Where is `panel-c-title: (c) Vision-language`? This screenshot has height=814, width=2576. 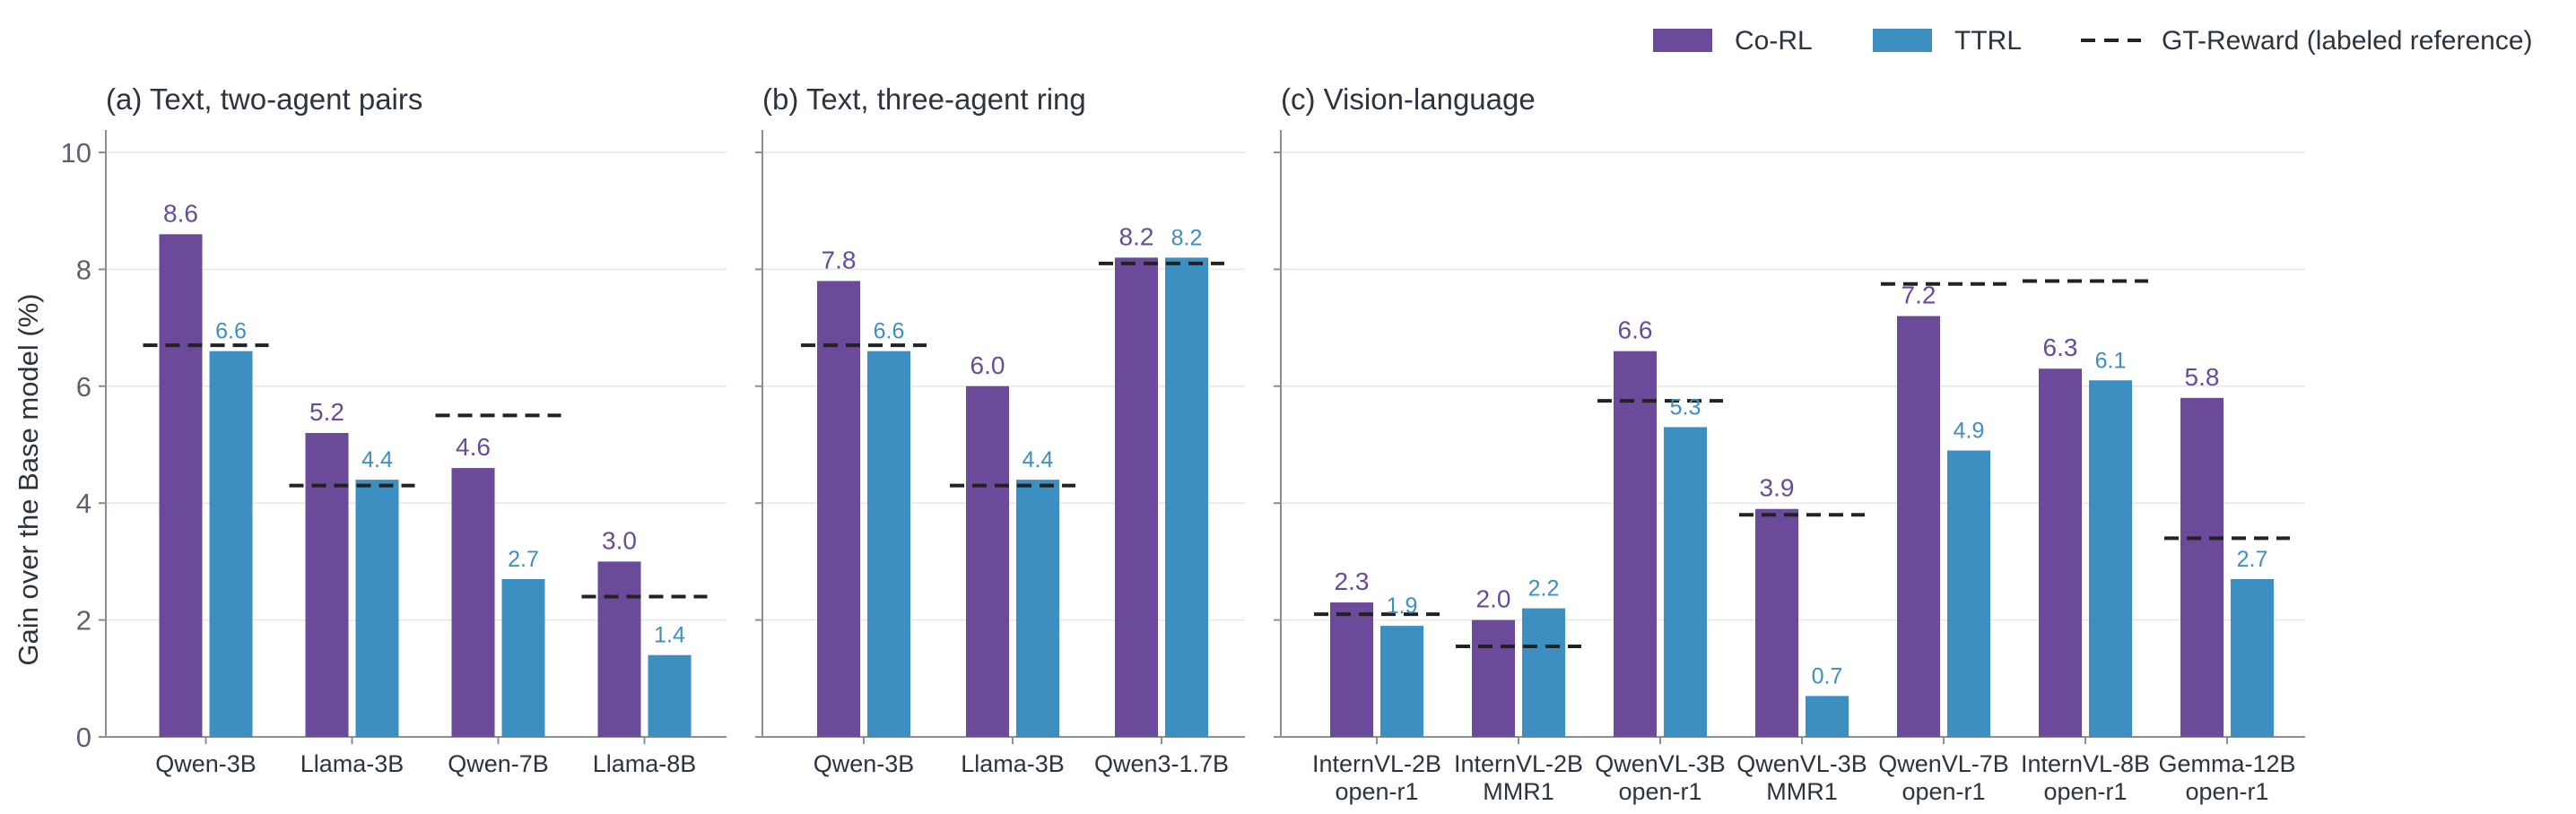
panel-c-title: (c) Vision-language is located at coordinates (1408, 99).